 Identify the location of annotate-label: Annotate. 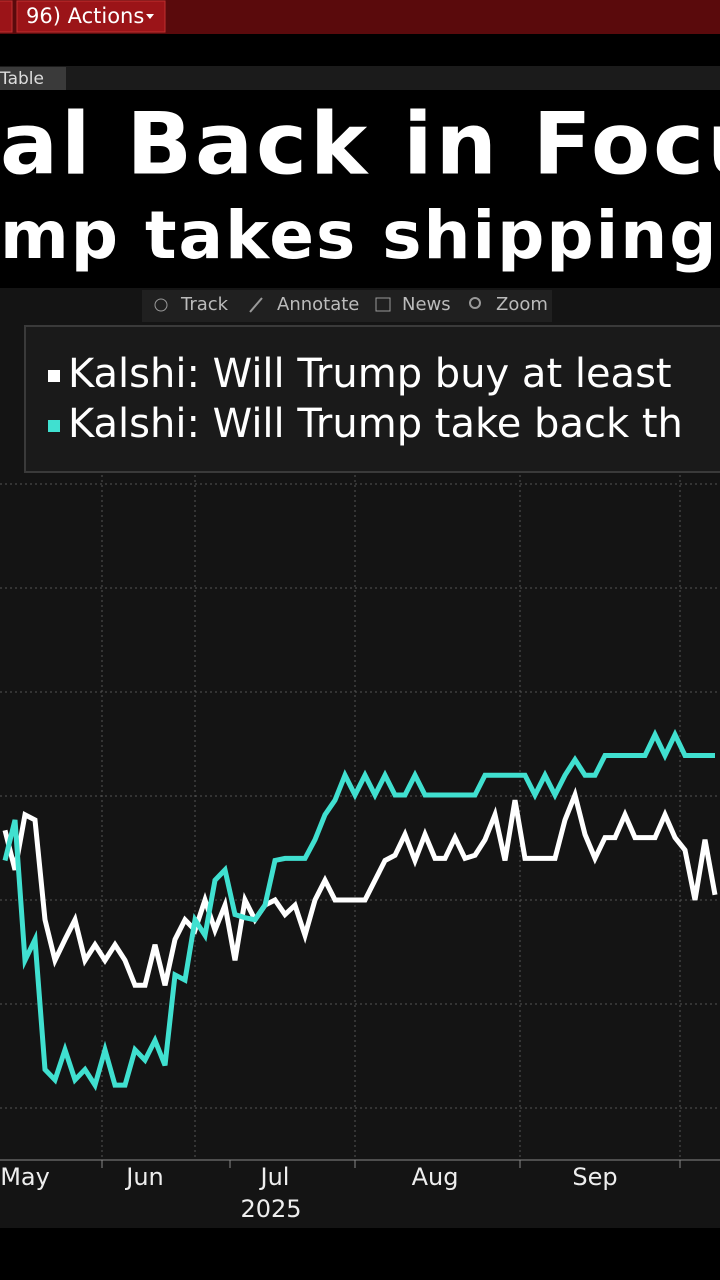
(318, 304).